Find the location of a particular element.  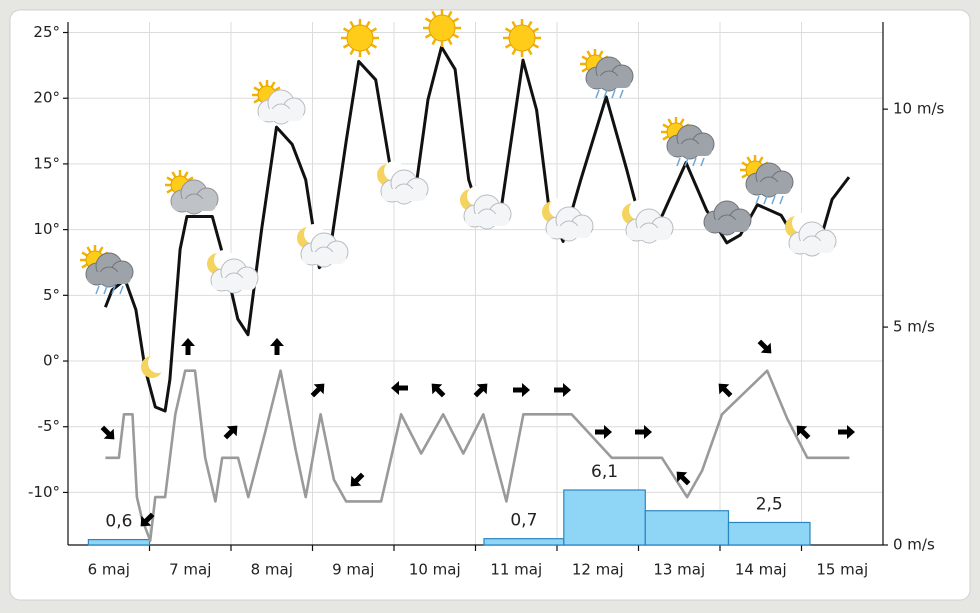

y-tick-label: 0° is located at coordinates (51, 361).